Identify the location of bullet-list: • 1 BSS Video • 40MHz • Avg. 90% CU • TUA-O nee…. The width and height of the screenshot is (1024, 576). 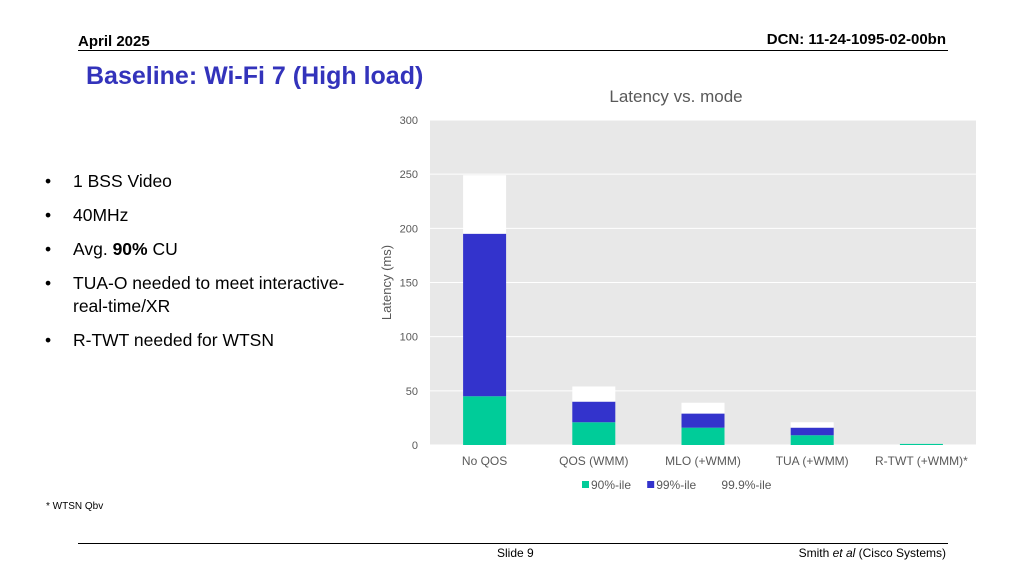
(200, 266).